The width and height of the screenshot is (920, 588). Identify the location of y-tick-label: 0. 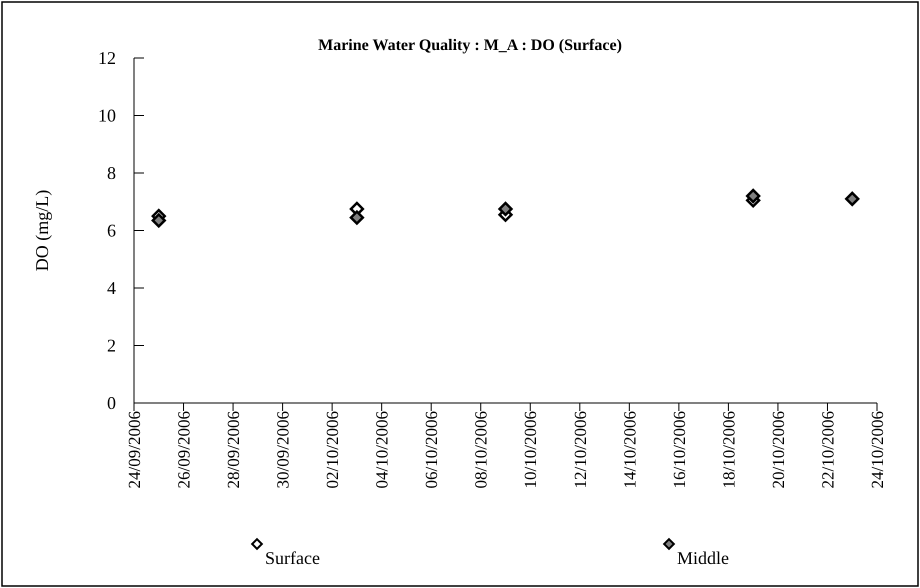
(111, 402).